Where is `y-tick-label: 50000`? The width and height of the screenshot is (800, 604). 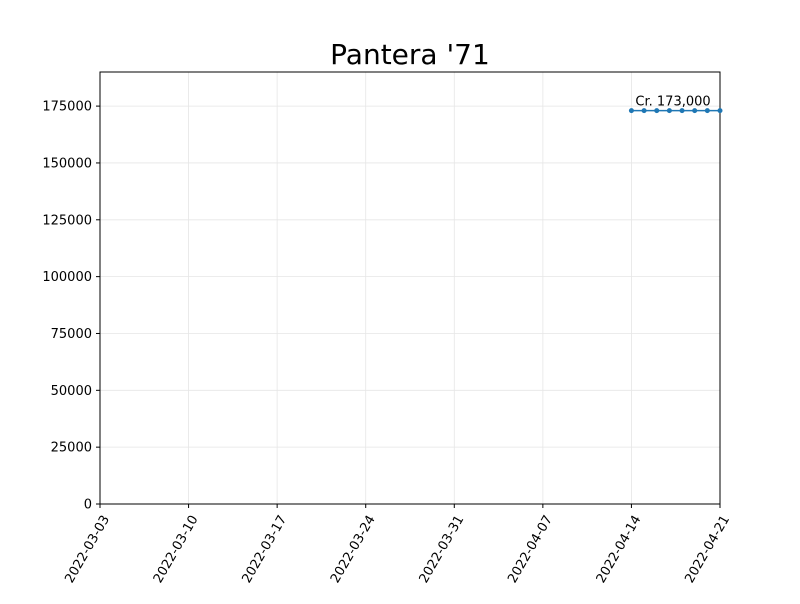 y-tick-label: 50000 is located at coordinates (71, 391).